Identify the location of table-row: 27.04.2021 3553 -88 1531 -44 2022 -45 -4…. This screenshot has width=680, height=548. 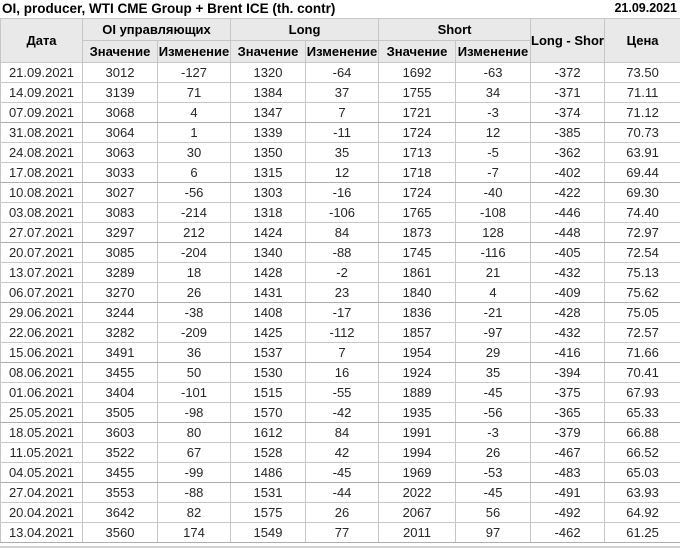
(340, 492).